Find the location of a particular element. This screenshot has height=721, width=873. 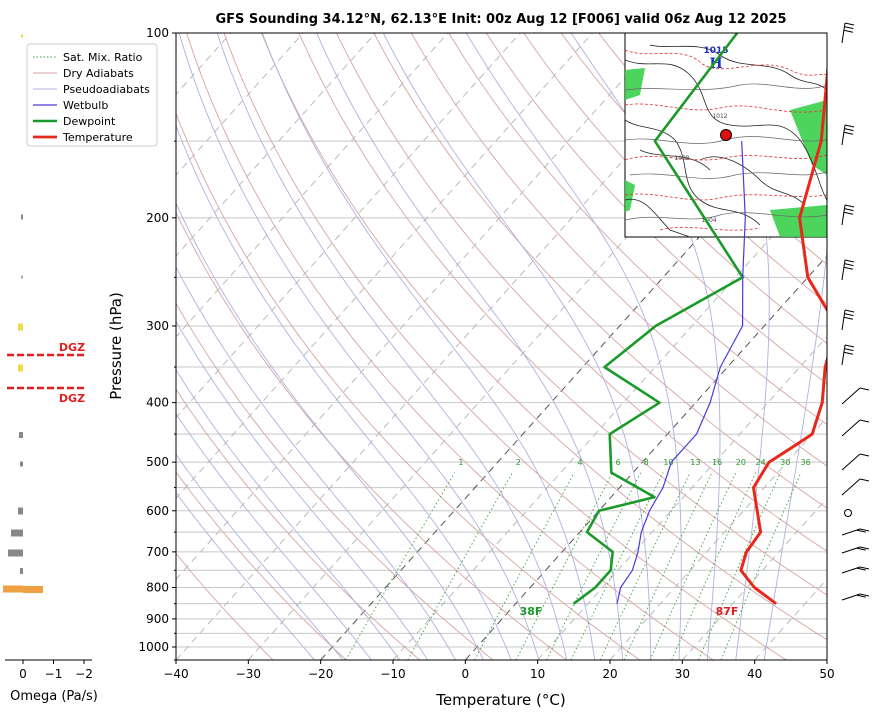

y-axis-label: Pressure (hPa) is located at coordinates (116, 346).